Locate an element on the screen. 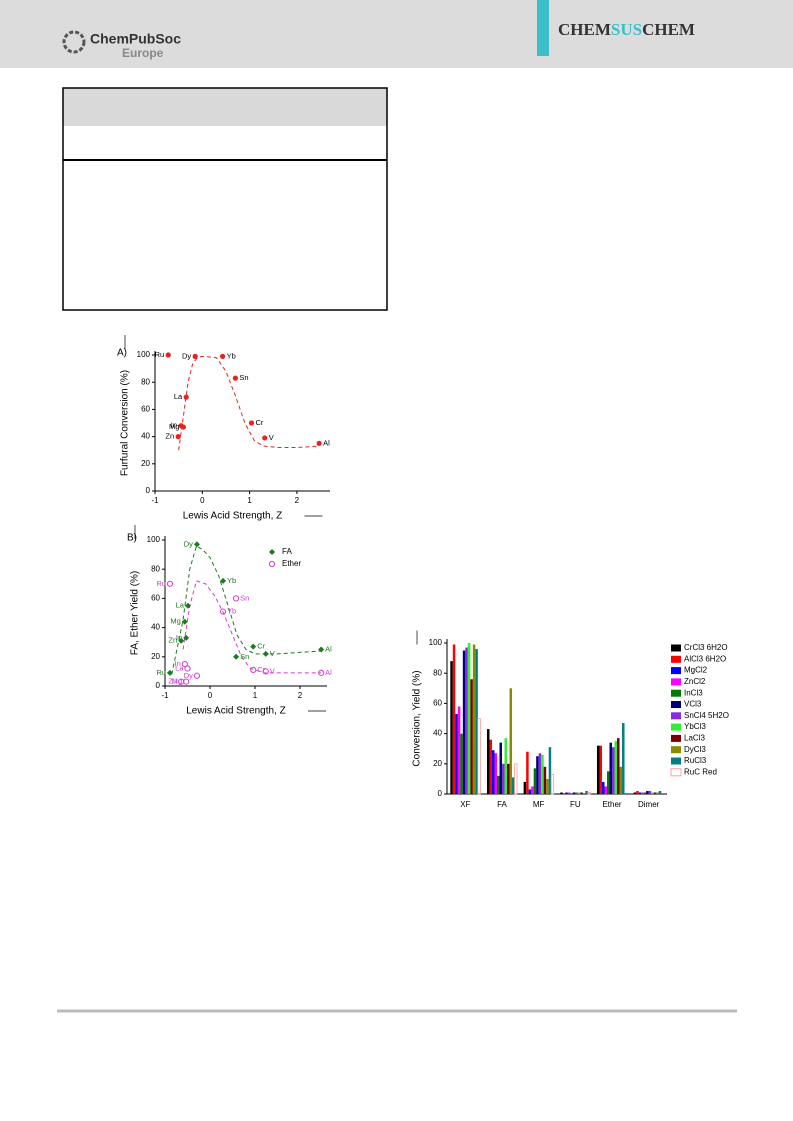 This screenshot has width=793, height=1121. legend-marker is located at coordinates (272, 564).